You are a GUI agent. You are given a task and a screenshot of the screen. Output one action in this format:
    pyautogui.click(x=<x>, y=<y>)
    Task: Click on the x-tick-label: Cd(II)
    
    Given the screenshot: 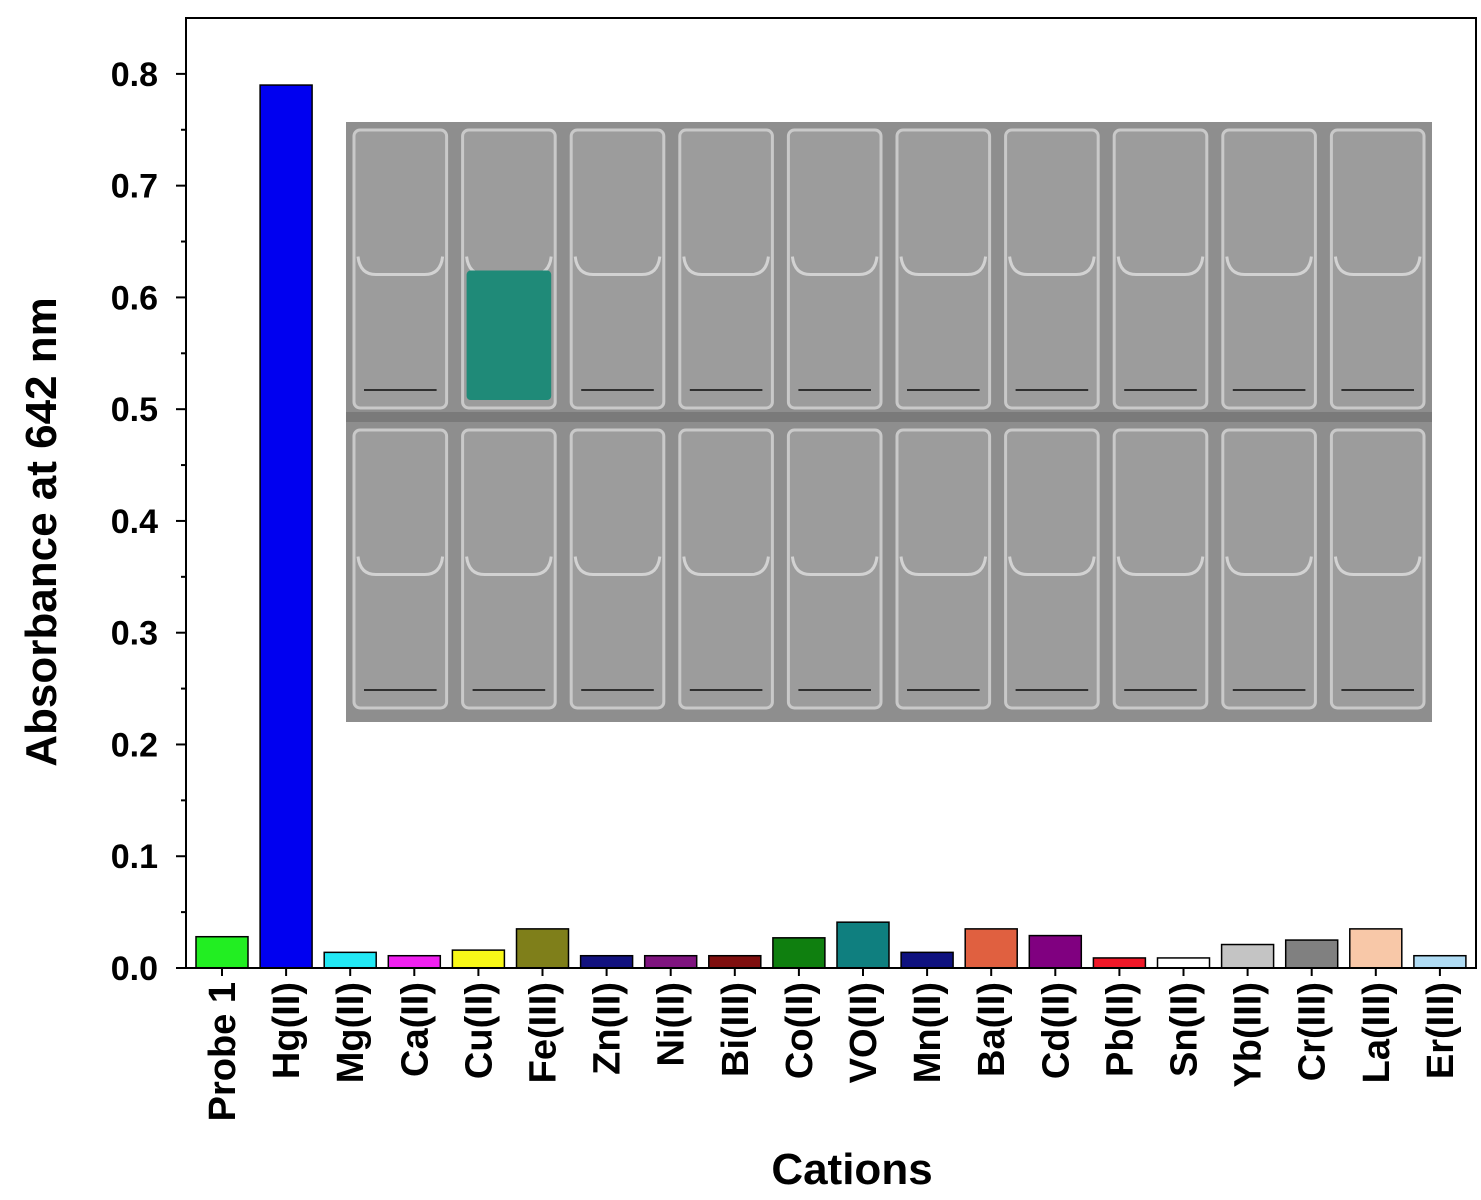 What is the action you would take?
    pyautogui.click(x=1056, y=1030)
    